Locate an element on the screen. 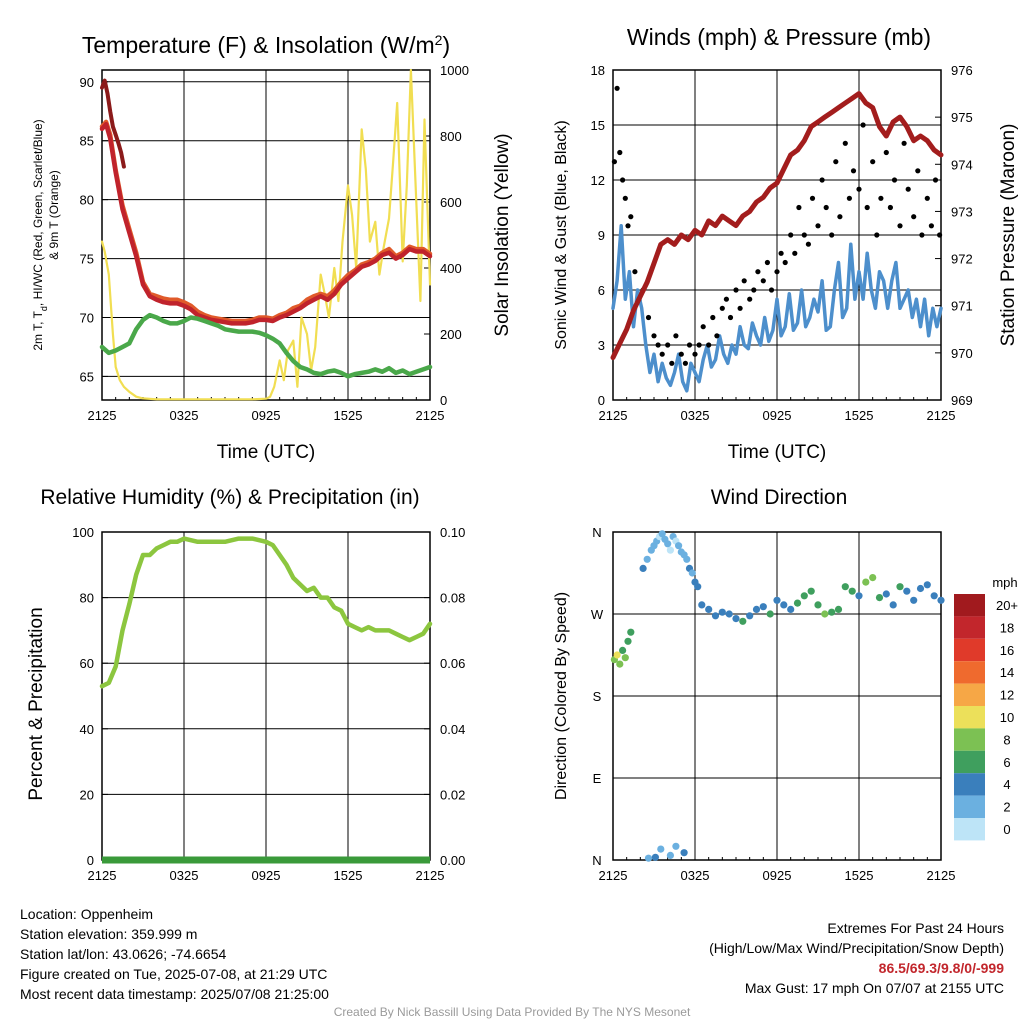  y2-tick-label: 200 is located at coordinates (451, 334).